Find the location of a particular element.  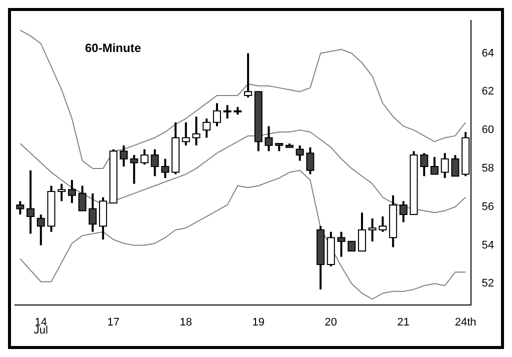

y-tick-label: 56 is located at coordinates (488, 206).